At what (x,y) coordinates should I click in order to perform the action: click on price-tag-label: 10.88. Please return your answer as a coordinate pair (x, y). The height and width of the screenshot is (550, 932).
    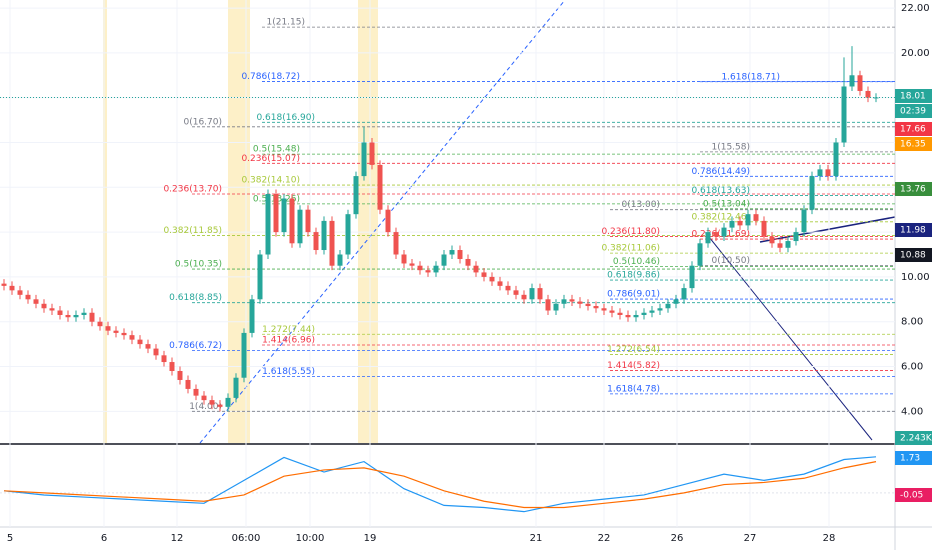
    Looking at the image, I should click on (913, 256).